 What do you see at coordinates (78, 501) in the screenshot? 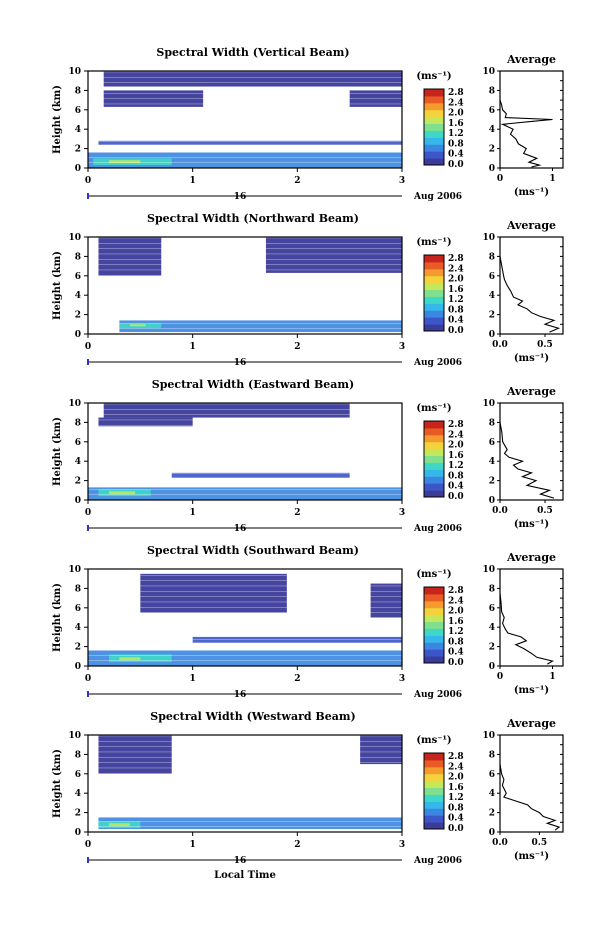
I see `y-tick-label: 0` at bounding box center [78, 501].